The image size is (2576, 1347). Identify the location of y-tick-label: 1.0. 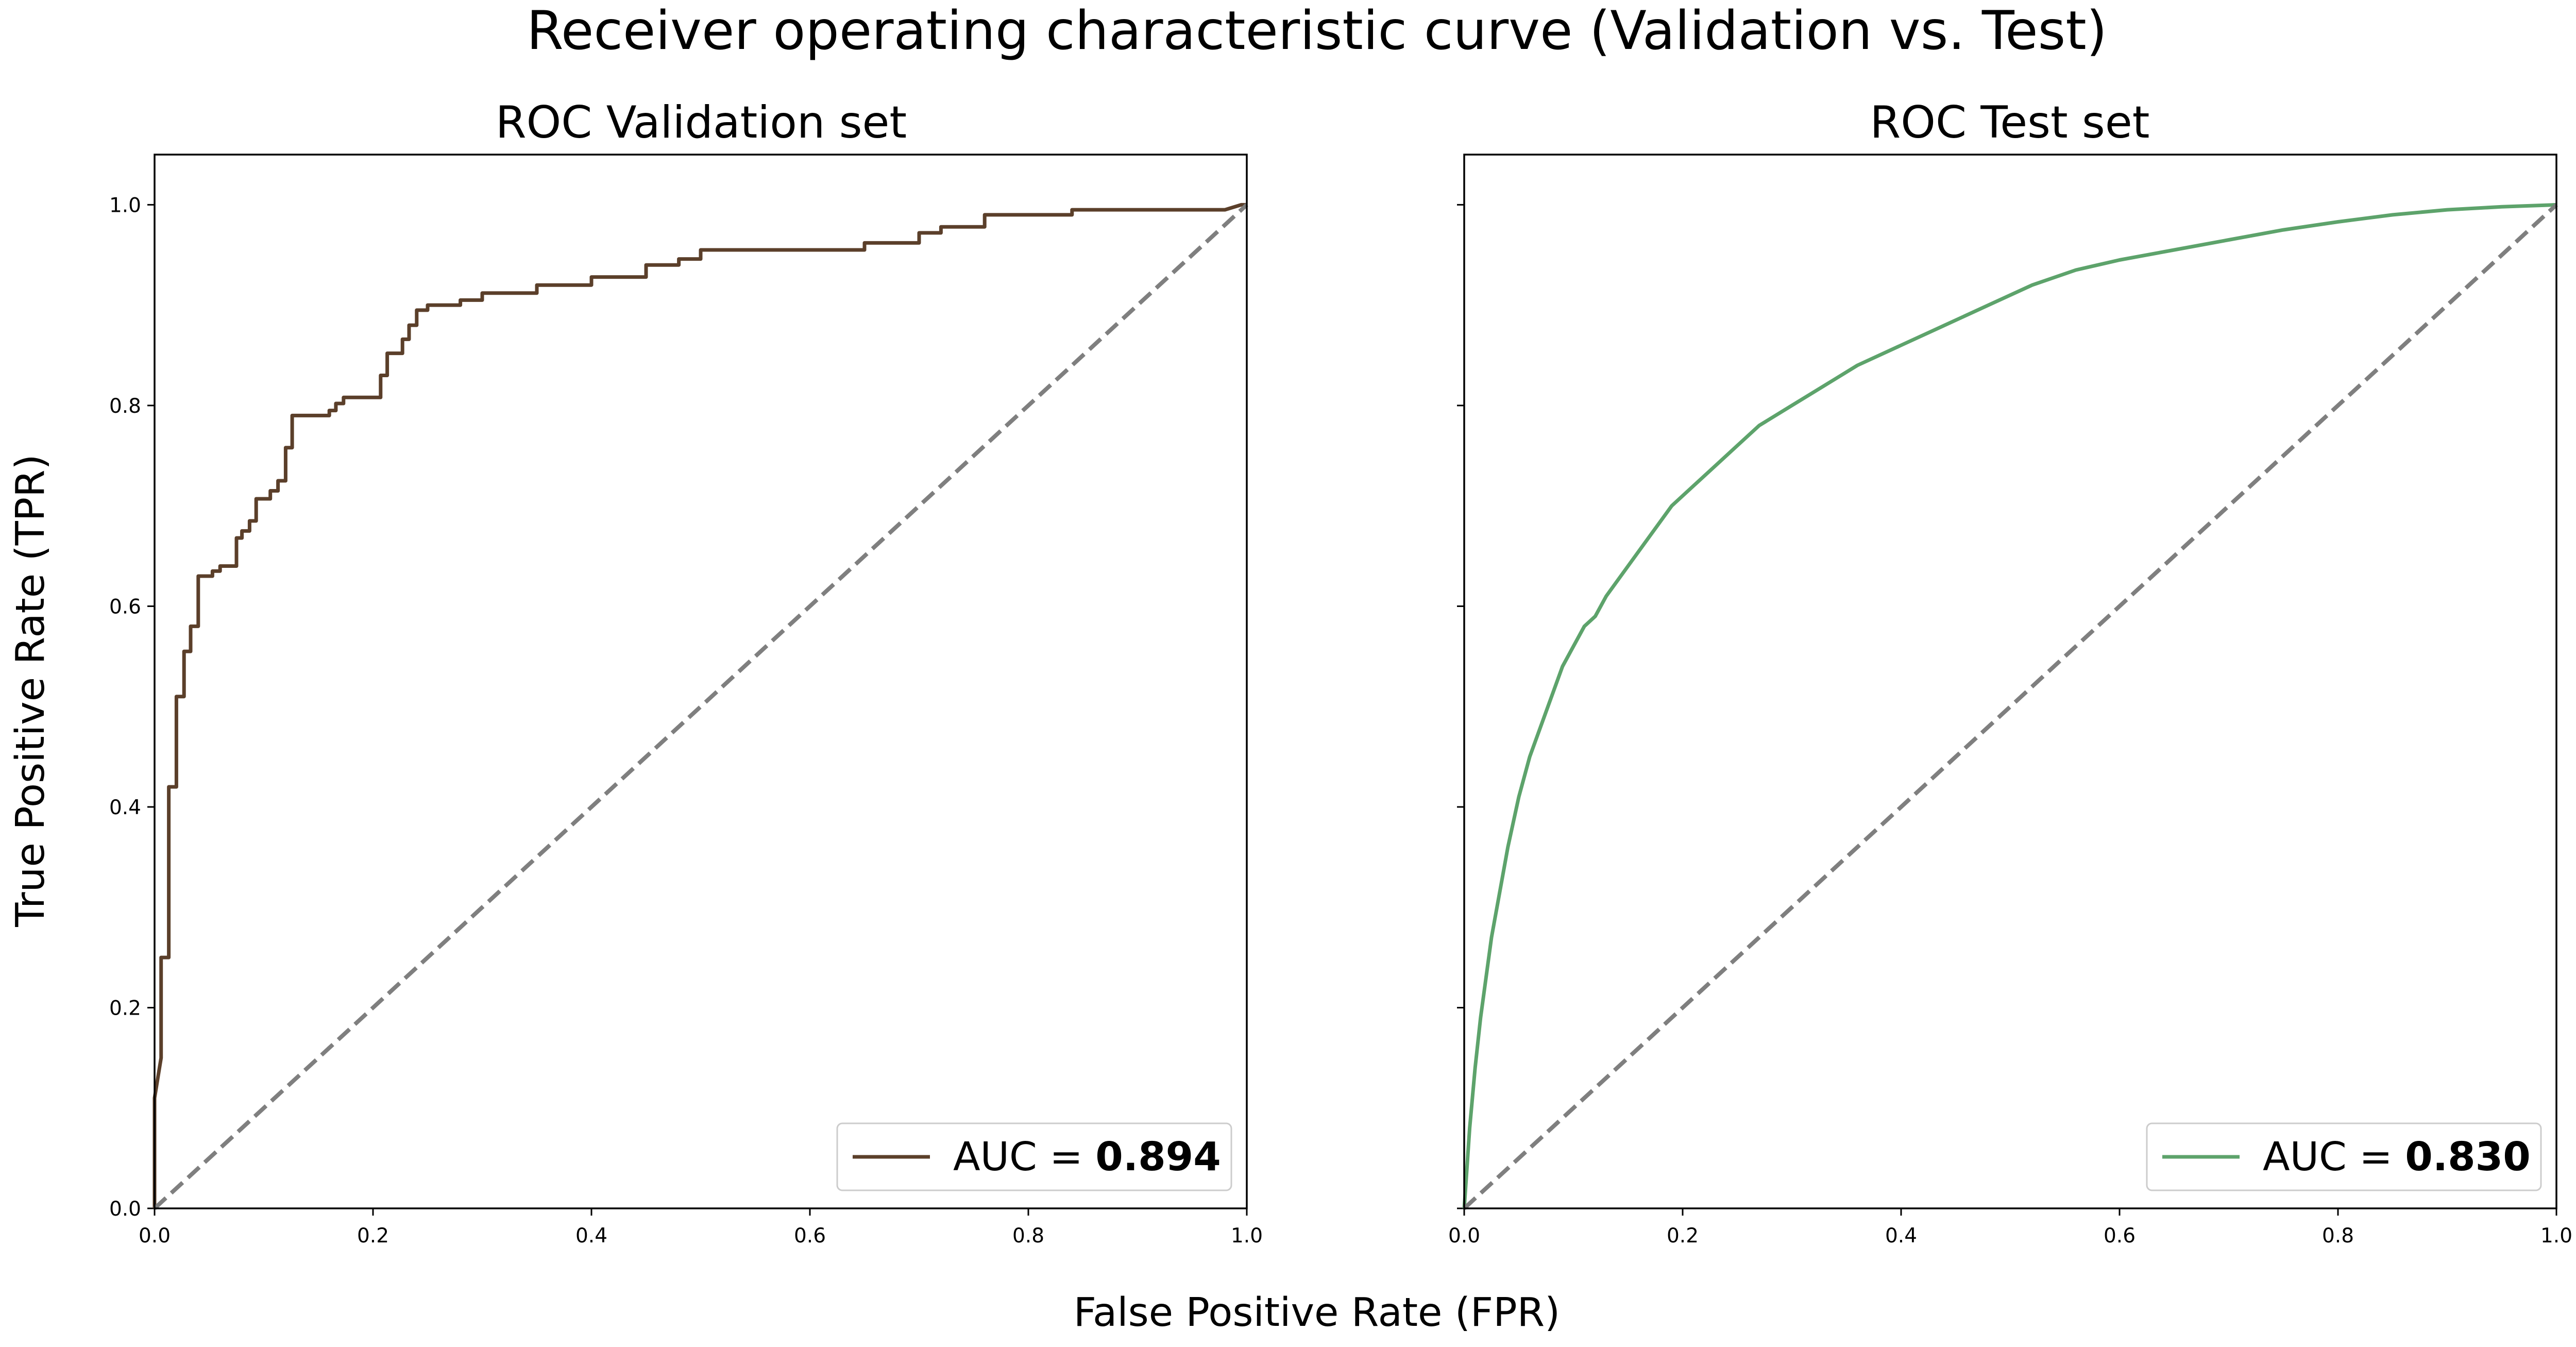
(125, 205).